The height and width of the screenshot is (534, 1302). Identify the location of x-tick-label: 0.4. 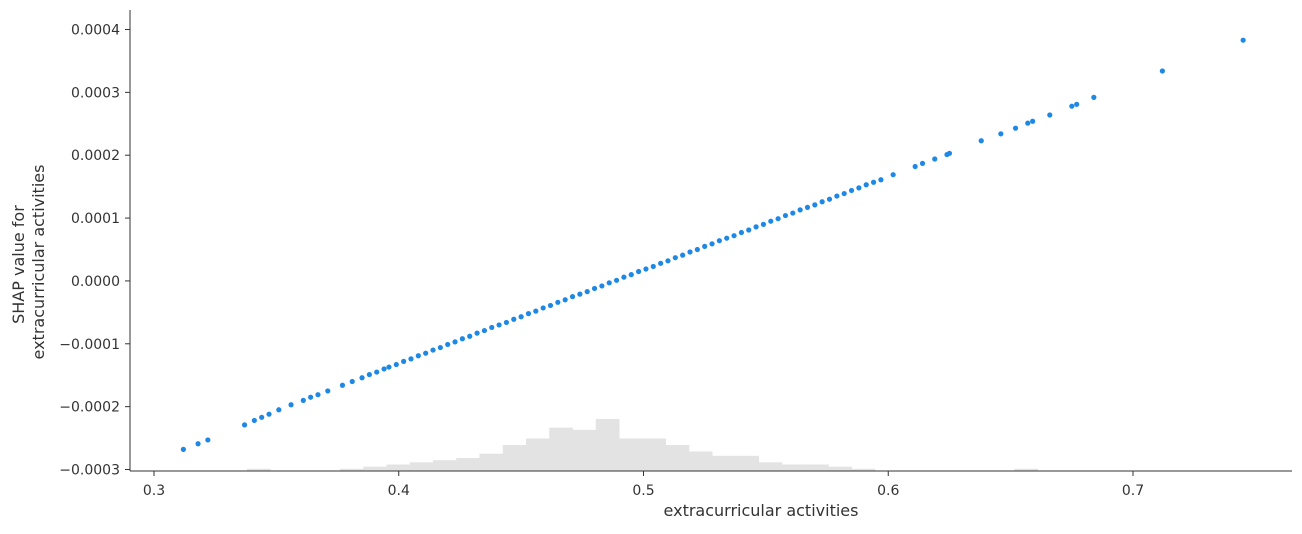
(399, 491).